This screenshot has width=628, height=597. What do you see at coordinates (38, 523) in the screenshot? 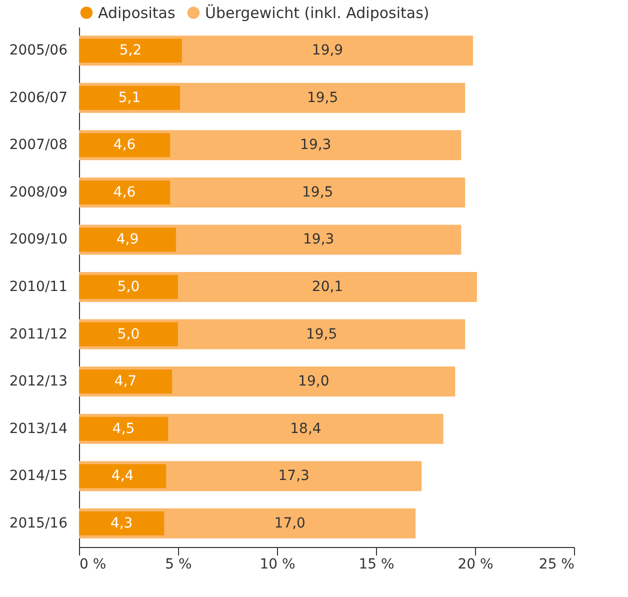
I see `y-tick-label: 2015/16` at bounding box center [38, 523].